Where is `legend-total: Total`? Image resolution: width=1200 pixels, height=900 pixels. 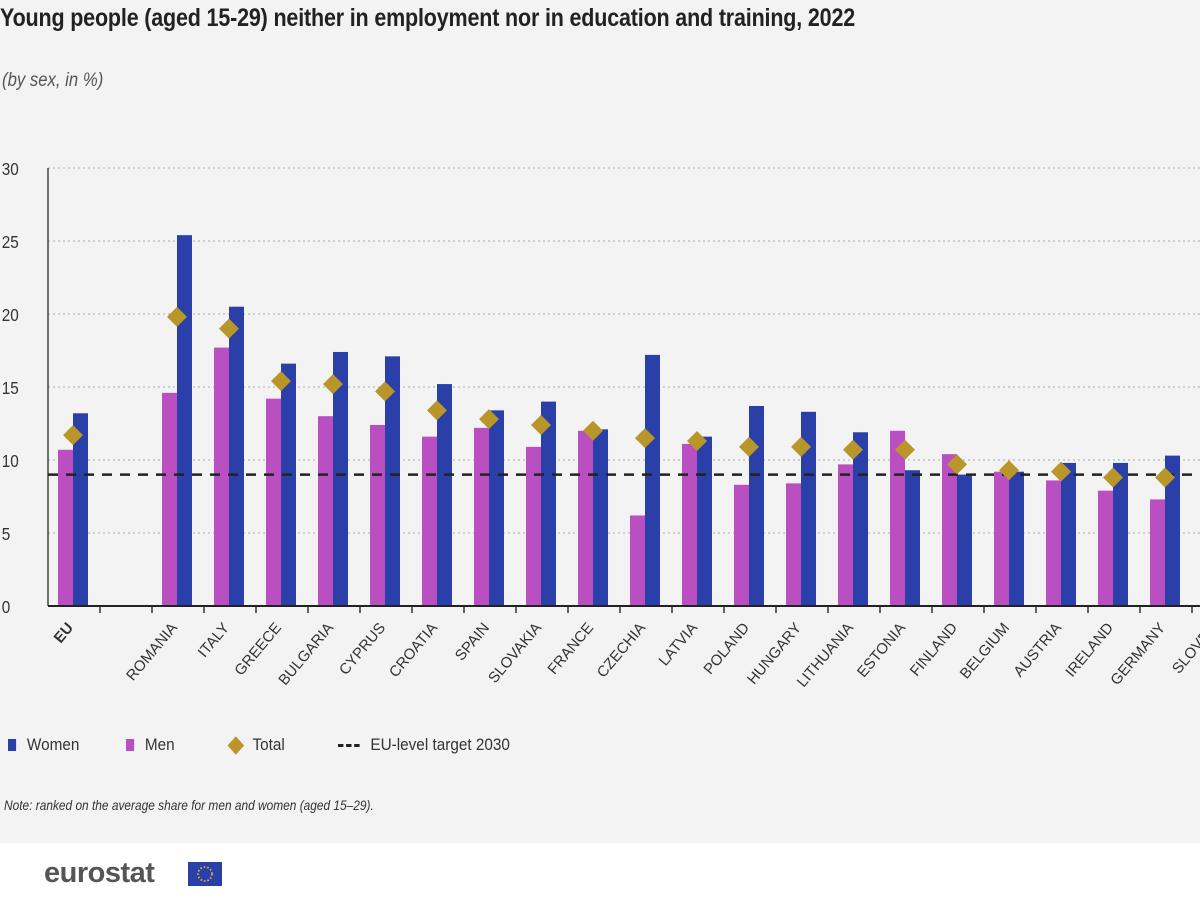 legend-total: Total is located at coordinates (256, 745).